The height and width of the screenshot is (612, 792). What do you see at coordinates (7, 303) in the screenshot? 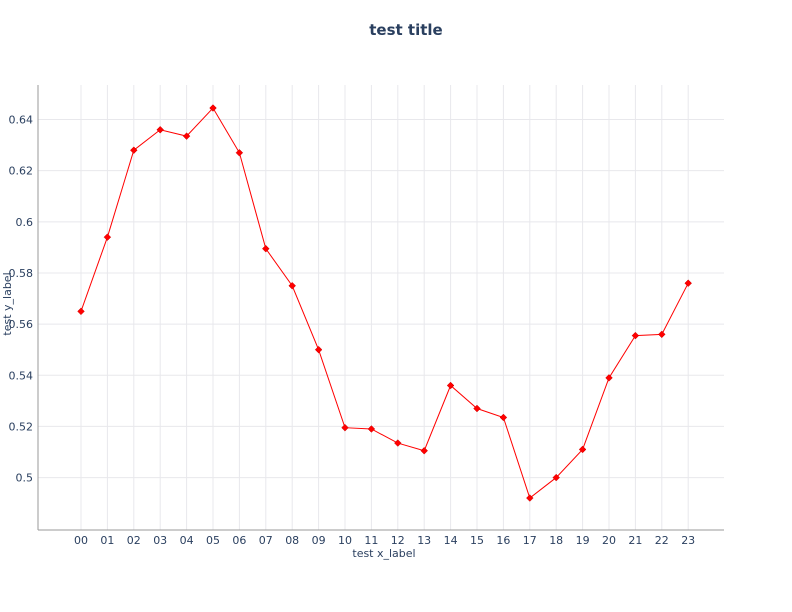
I see `y-axis-label: test y_label` at bounding box center [7, 303].